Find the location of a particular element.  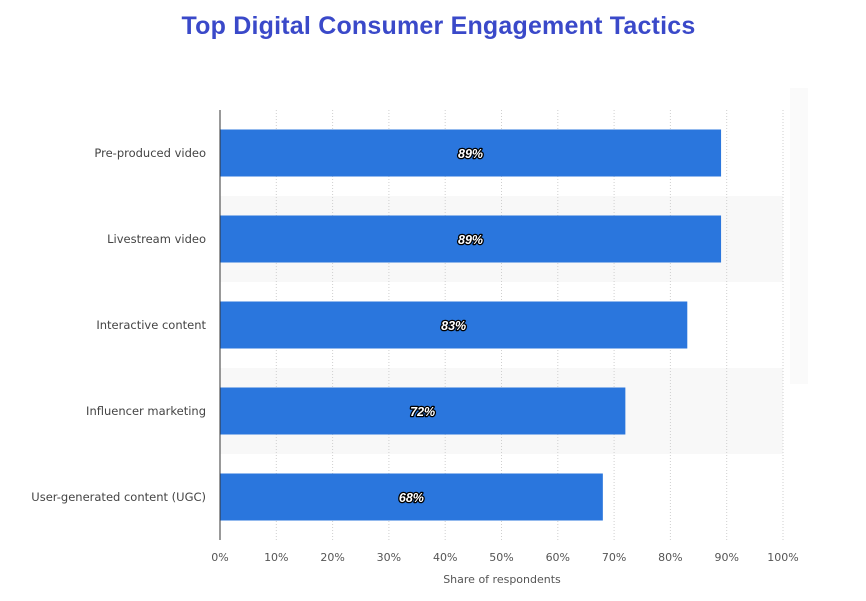

x-tick-label: 20% is located at coordinates (332, 557).